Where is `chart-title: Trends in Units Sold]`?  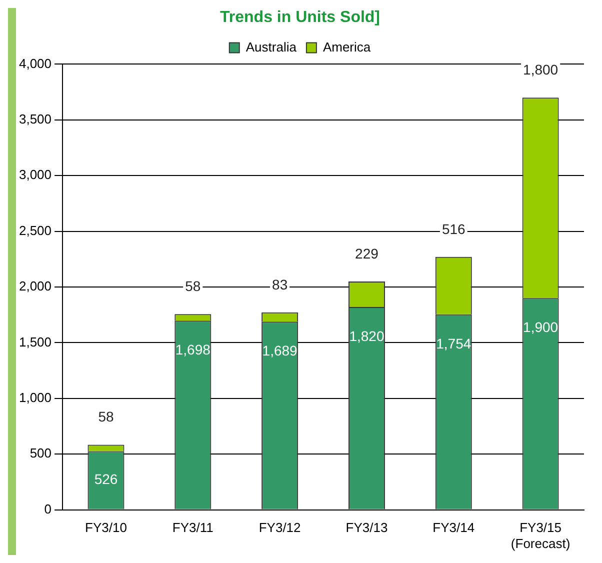 chart-title: Trends in Units Sold] is located at coordinates (300, 17).